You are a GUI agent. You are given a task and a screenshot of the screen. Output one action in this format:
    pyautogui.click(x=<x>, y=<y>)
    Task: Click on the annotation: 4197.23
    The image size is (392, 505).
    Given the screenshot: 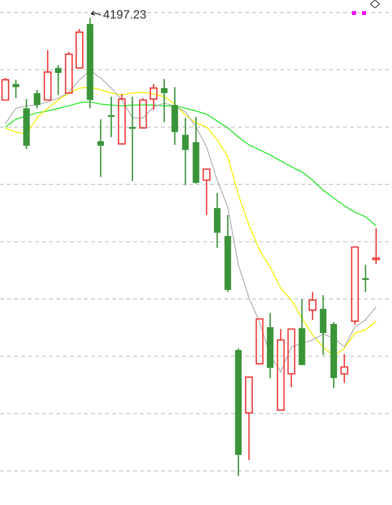 What is the action you would take?
    pyautogui.click(x=125, y=14)
    